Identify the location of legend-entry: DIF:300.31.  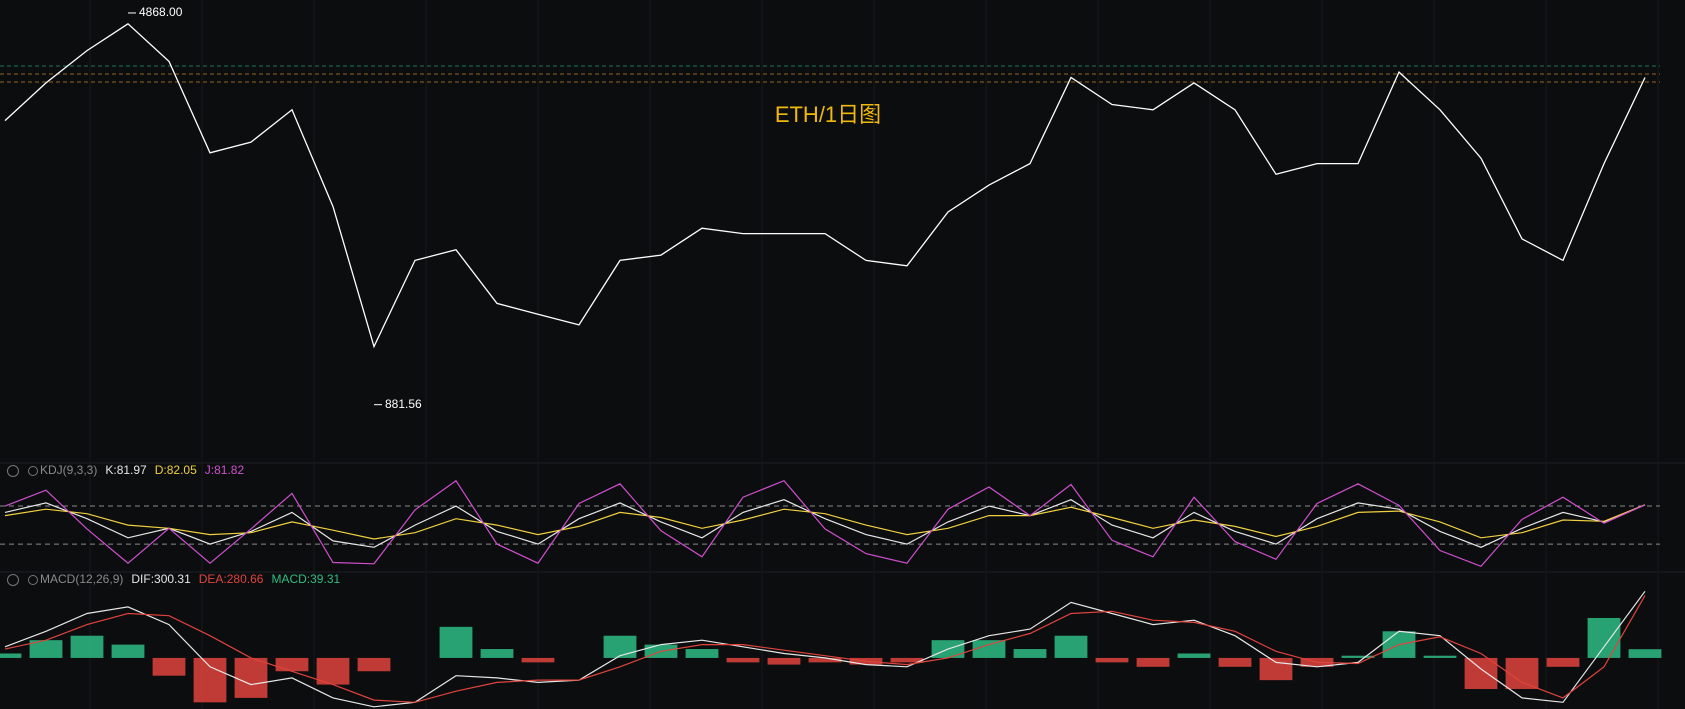
(161, 579).